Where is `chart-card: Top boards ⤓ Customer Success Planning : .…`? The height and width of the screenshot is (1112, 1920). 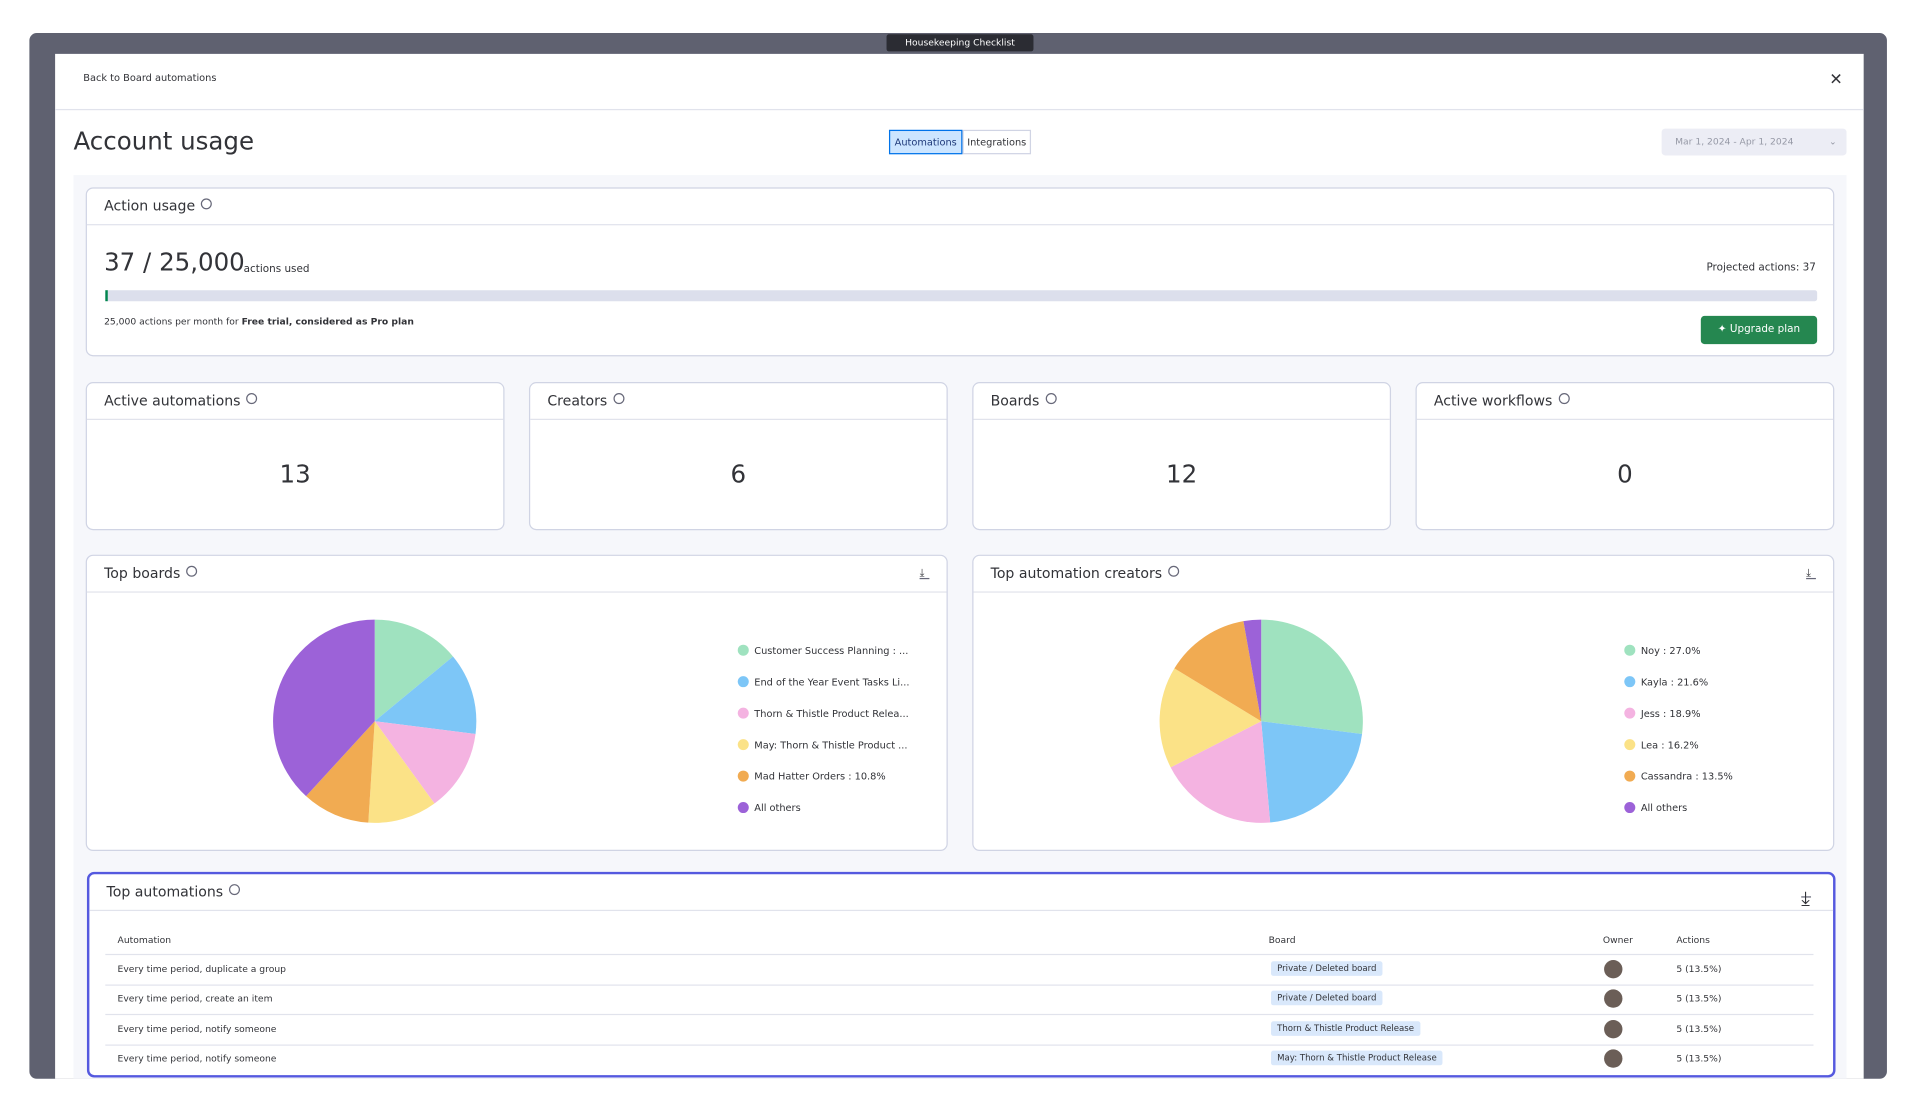
chart-card: Top boards ⤓ Customer Success Planning : .… is located at coordinates (516, 703).